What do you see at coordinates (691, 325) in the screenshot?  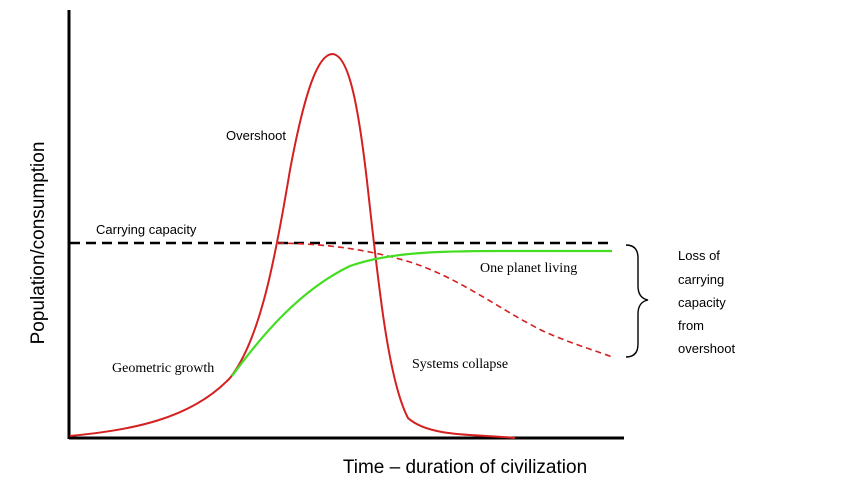 I see `loss-of-capacity-line-4: from` at bounding box center [691, 325].